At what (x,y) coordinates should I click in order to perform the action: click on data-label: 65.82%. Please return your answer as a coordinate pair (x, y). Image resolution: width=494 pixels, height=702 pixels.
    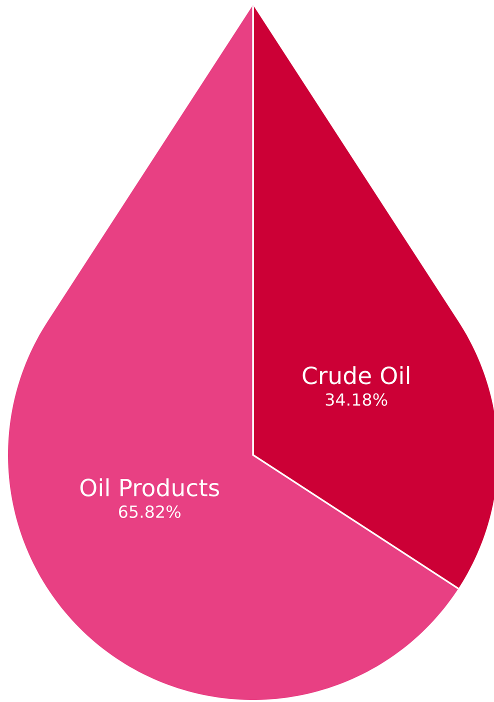
    Looking at the image, I should click on (149, 511).